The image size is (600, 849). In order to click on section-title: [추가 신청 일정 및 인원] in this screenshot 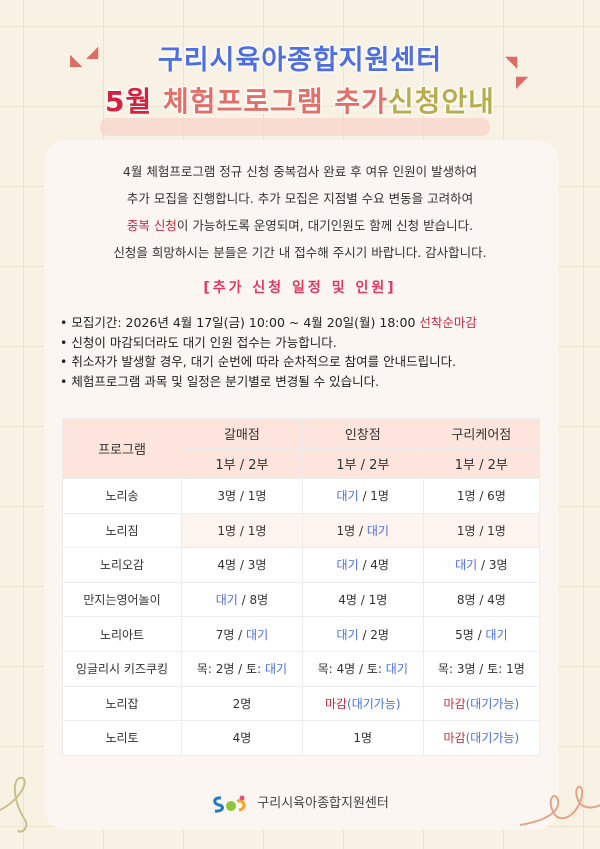, I will do `click(300, 288)`.